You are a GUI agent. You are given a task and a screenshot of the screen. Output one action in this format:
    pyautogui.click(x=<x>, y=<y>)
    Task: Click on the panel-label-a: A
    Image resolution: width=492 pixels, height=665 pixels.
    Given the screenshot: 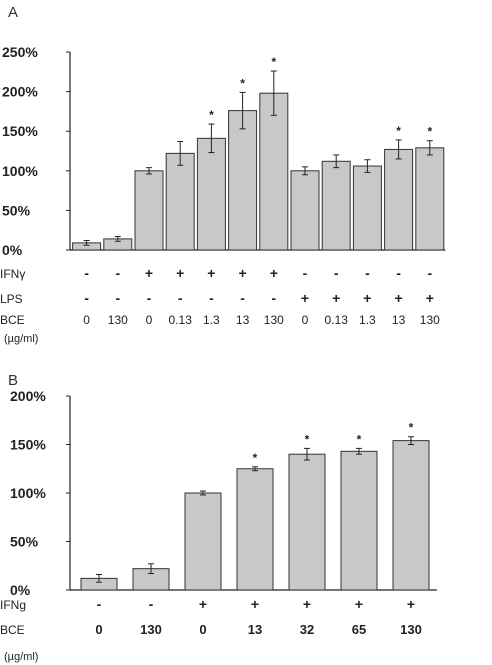 What is the action you would take?
    pyautogui.click(x=13, y=12)
    